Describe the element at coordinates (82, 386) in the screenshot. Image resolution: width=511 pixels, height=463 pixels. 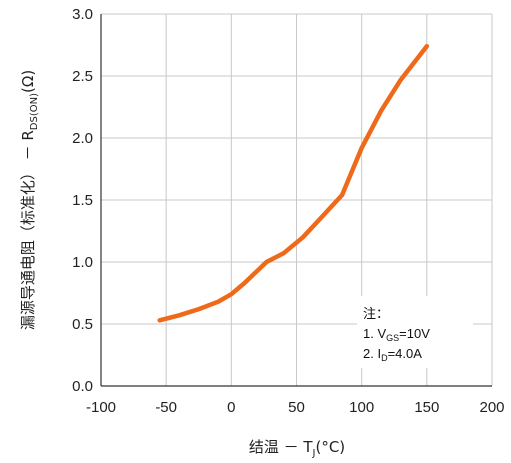
I see `y-tick-label: 0.0` at that location.